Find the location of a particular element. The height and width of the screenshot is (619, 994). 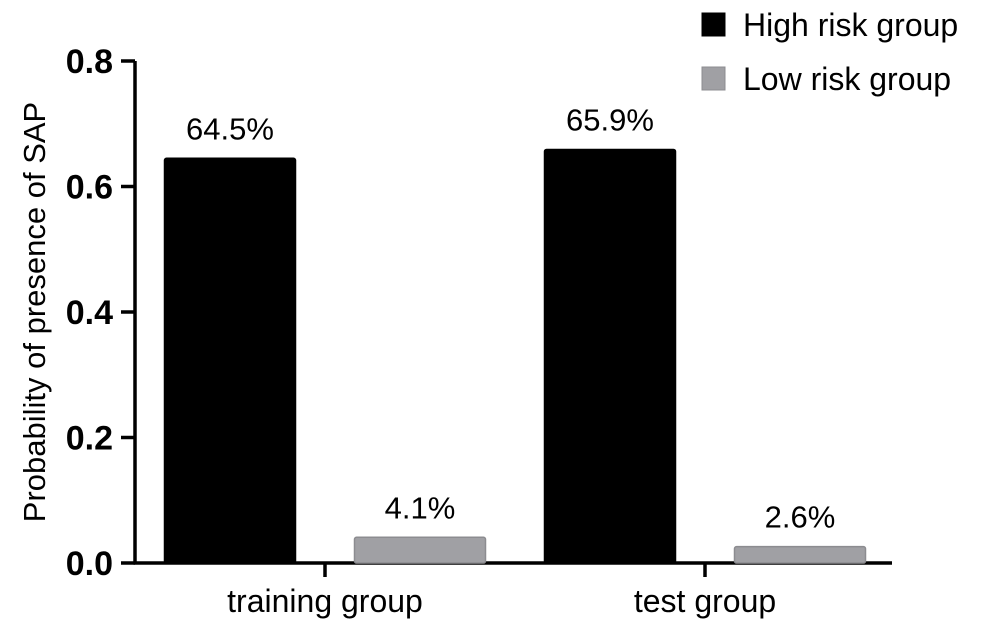

data-label: 64.5% is located at coordinates (230, 128).